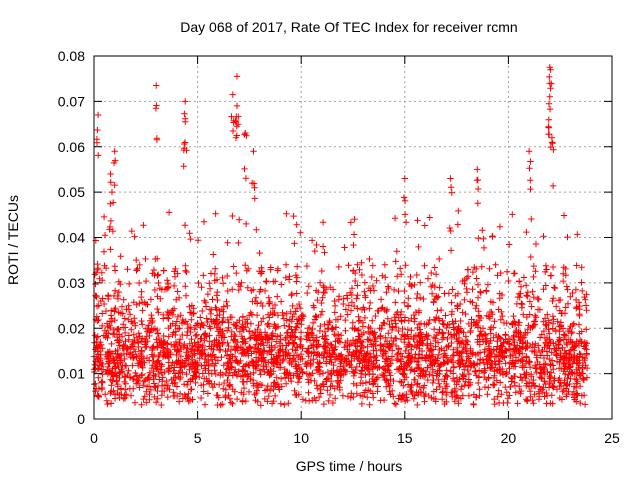 The width and height of the screenshot is (640, 480). I want to click on y-tick-label: 0.07, so click(71, 101).